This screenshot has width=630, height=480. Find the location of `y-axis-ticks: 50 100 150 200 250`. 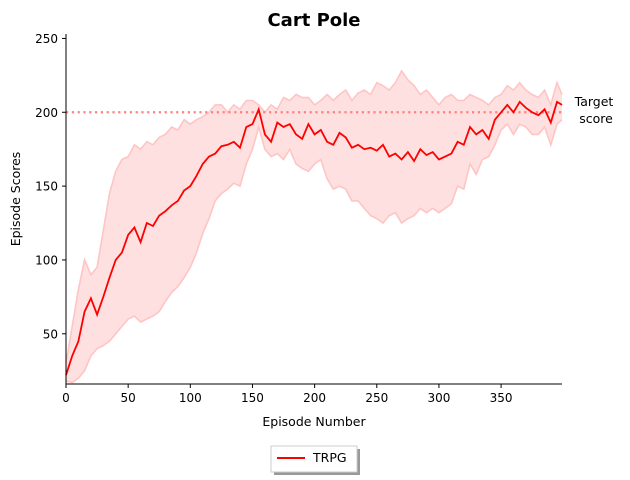

y-axis-ticks: 50 100 150 200 250 is located at coordinates (50, 186).